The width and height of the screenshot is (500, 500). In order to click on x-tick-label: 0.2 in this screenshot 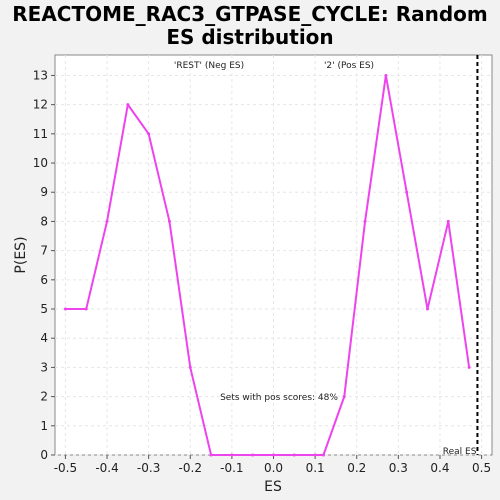, I will do `click(356, 468)`.